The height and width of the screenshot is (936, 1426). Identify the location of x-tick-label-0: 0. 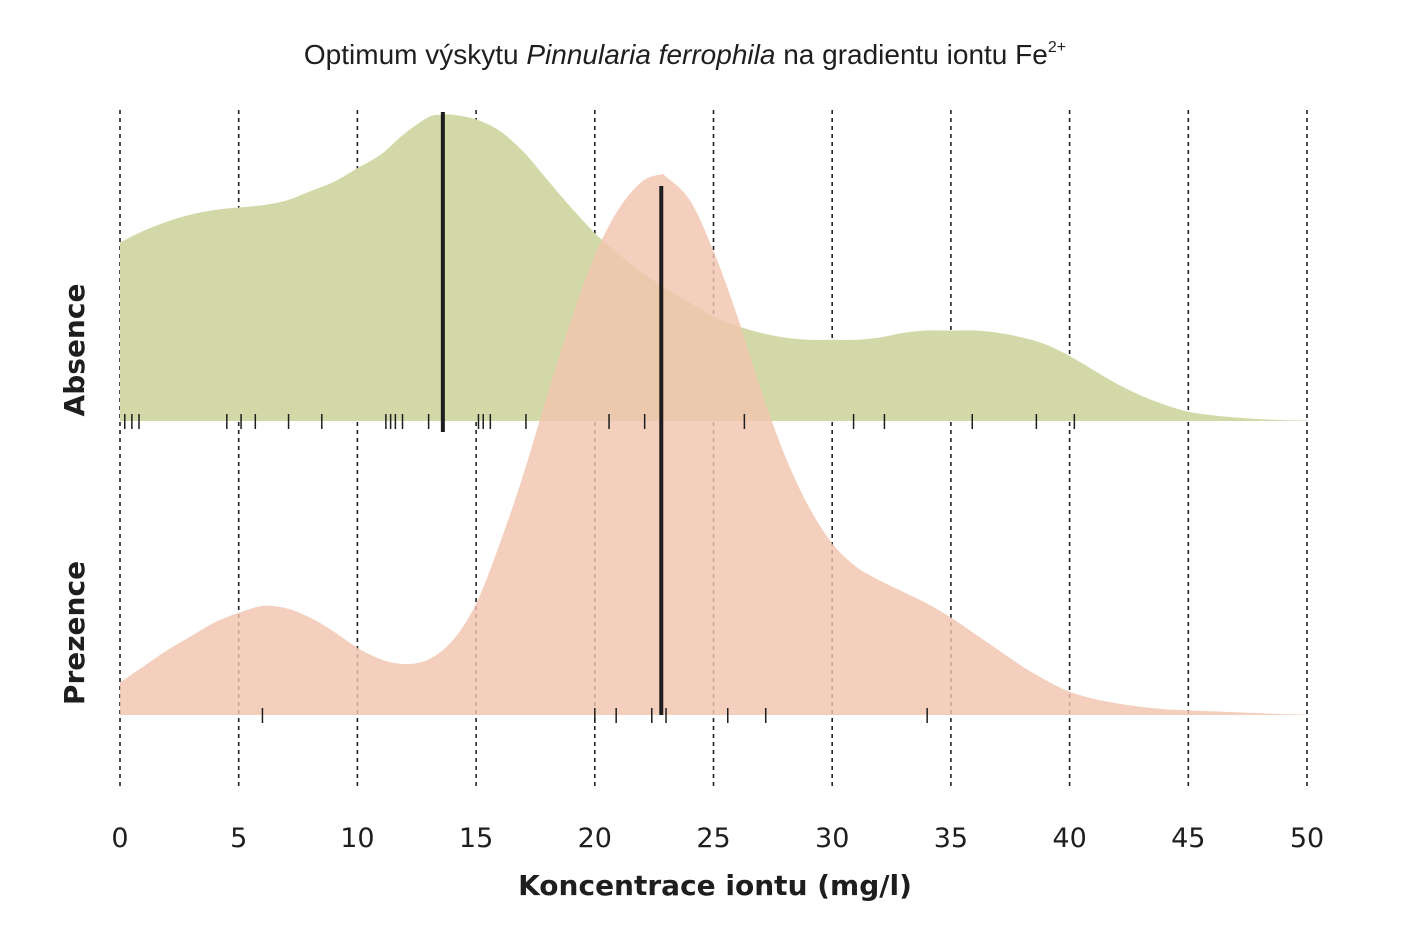
(119, 838).